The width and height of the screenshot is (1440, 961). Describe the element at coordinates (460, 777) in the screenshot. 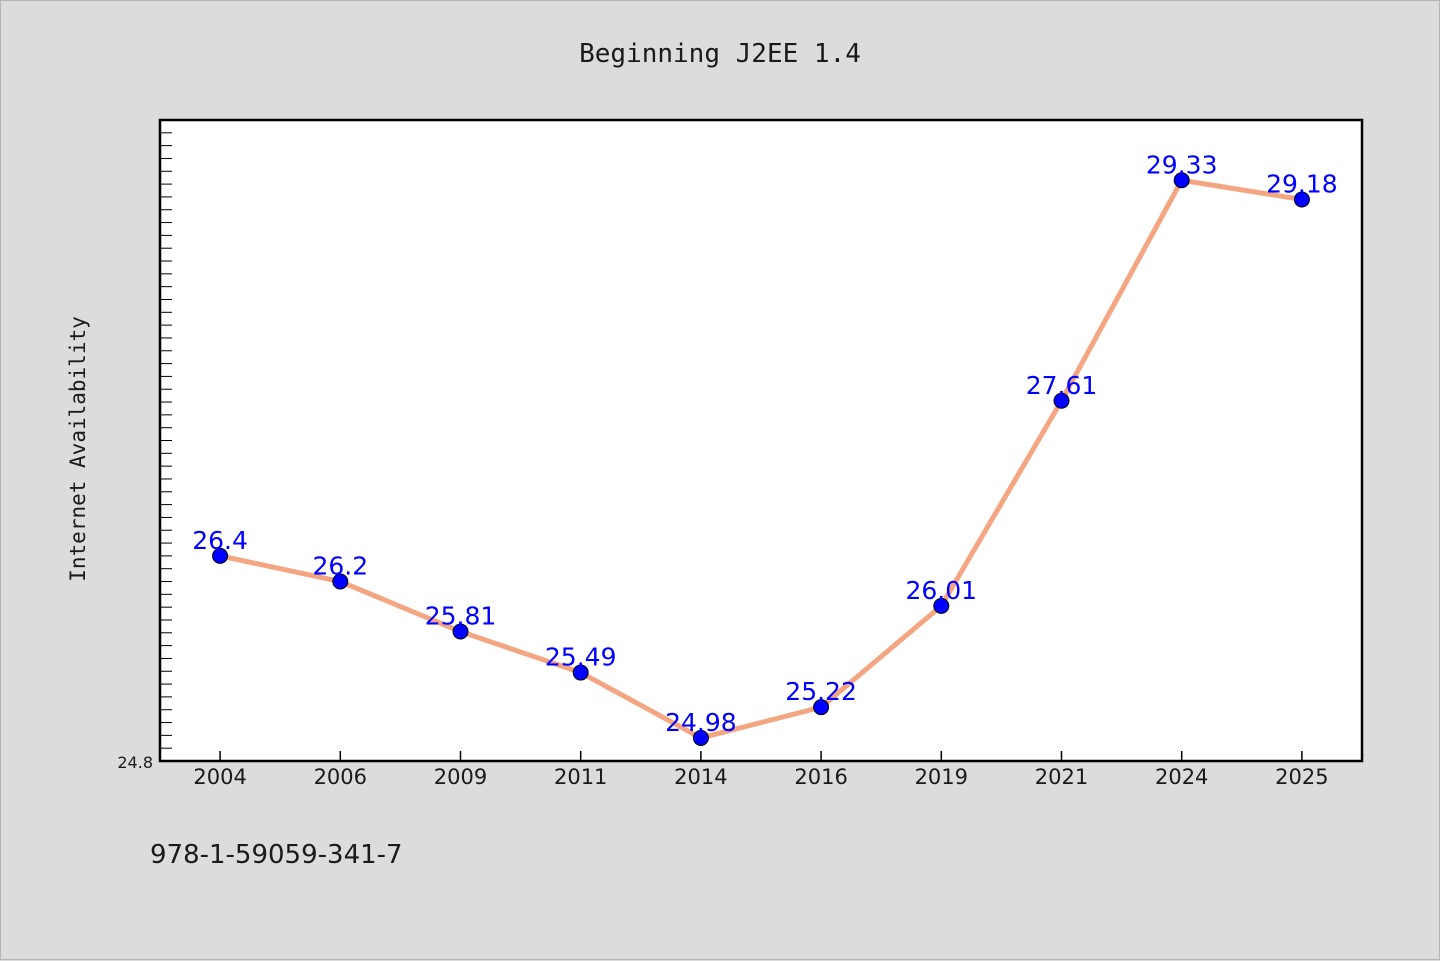

I see `x-tick-label: 2009` at that location.